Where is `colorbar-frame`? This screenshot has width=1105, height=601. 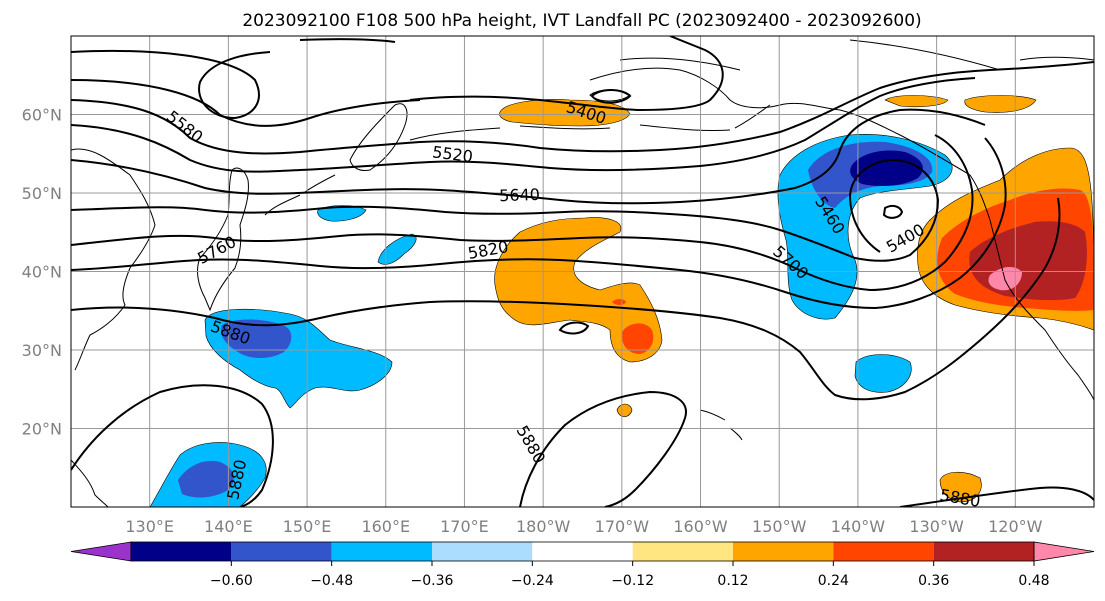
colorbar-frame is located at coordinates (582, 551).